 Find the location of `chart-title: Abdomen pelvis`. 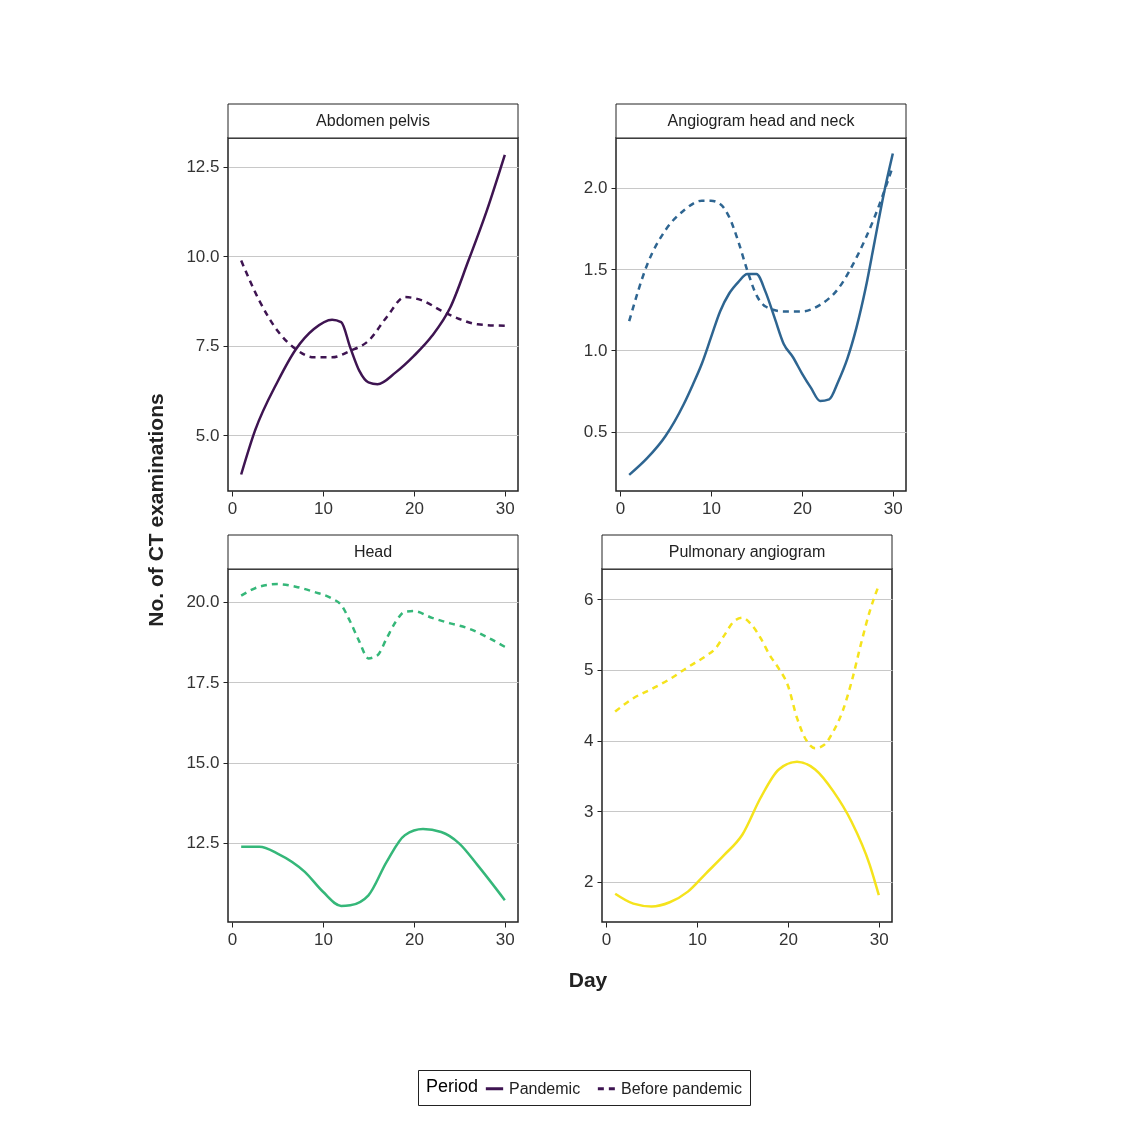

chart-title: Abdomen pelvis is located at coordinates (373, 120).